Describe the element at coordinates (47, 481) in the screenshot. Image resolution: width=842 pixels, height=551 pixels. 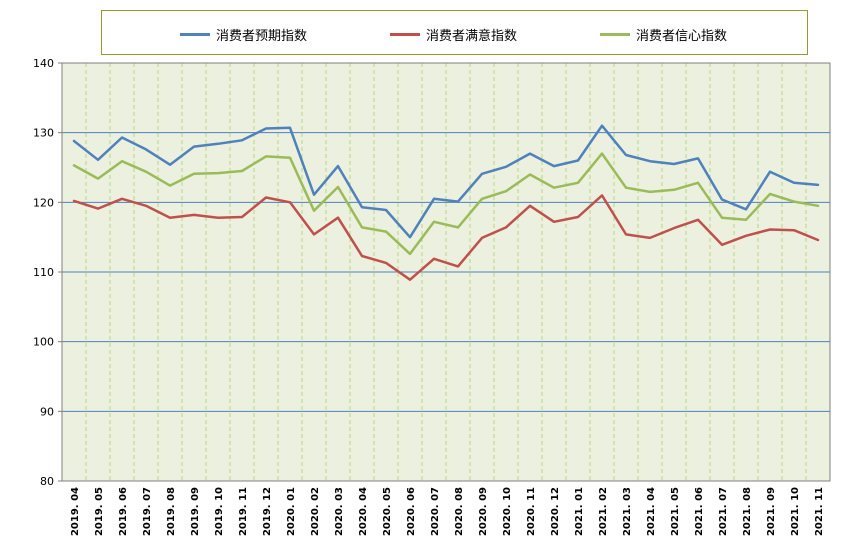
I see `y-tick-label: 80` at that location.